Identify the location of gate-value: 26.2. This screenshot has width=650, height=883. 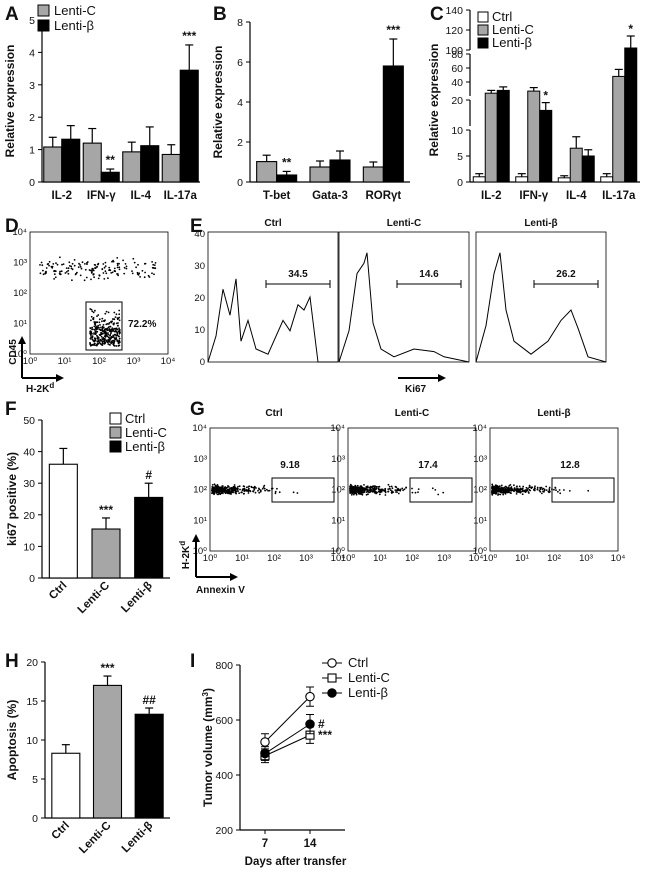
(566, 274).